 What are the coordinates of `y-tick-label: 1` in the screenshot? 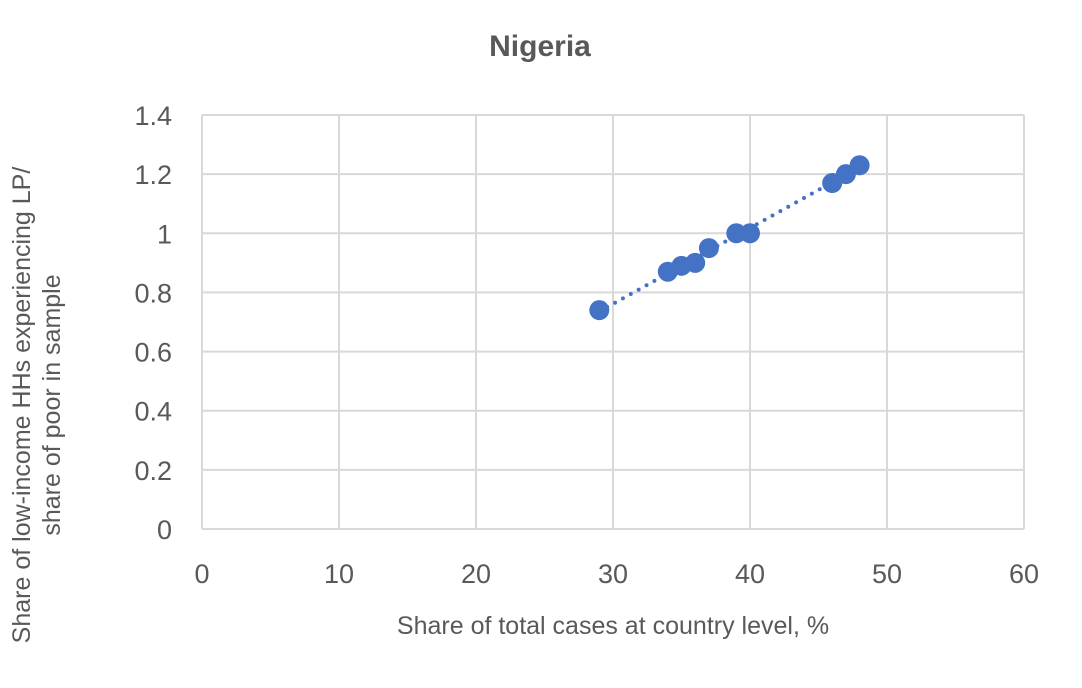 It's located at (164, 234).